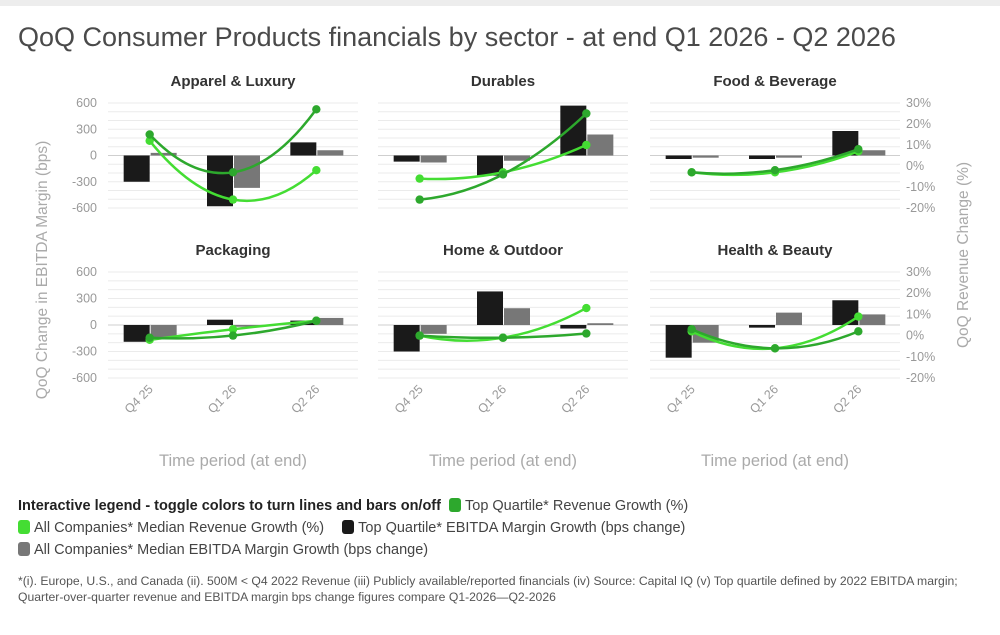 This screenshot has width=1000, height=635. I want to click on y-left-tick-label: 600, so click(86, 272).